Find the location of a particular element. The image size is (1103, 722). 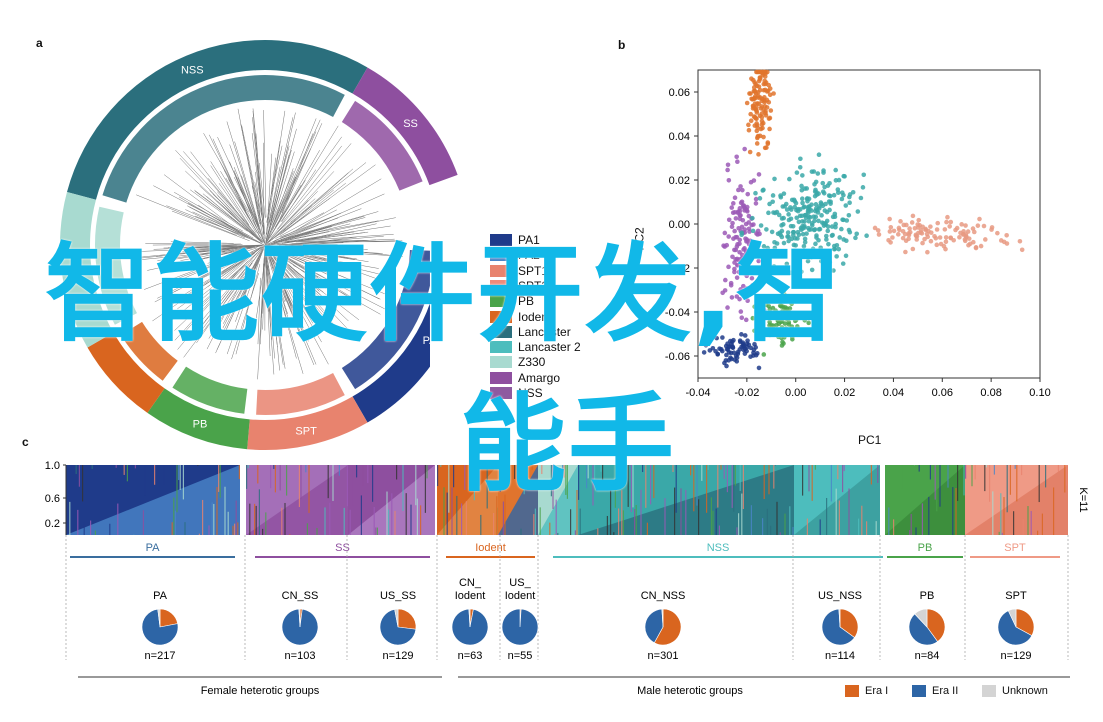

tree-legend-item: Iodent is located at coordinates (520, 317).